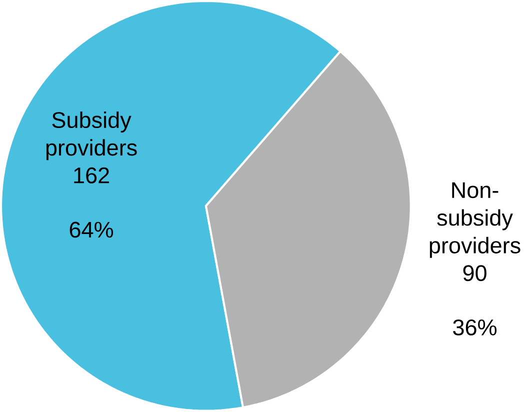 The image size is (526, 412). Describe the element at coordinates (91, 136) in the screenshot. I see `slice-label: Subsidy providers` at that location.